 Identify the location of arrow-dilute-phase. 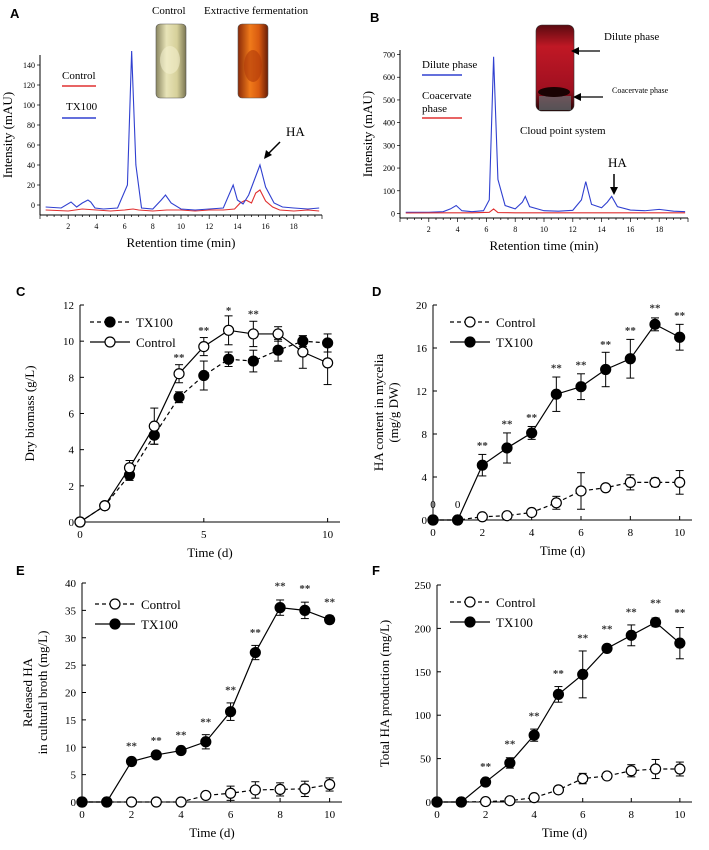
(585, 51).